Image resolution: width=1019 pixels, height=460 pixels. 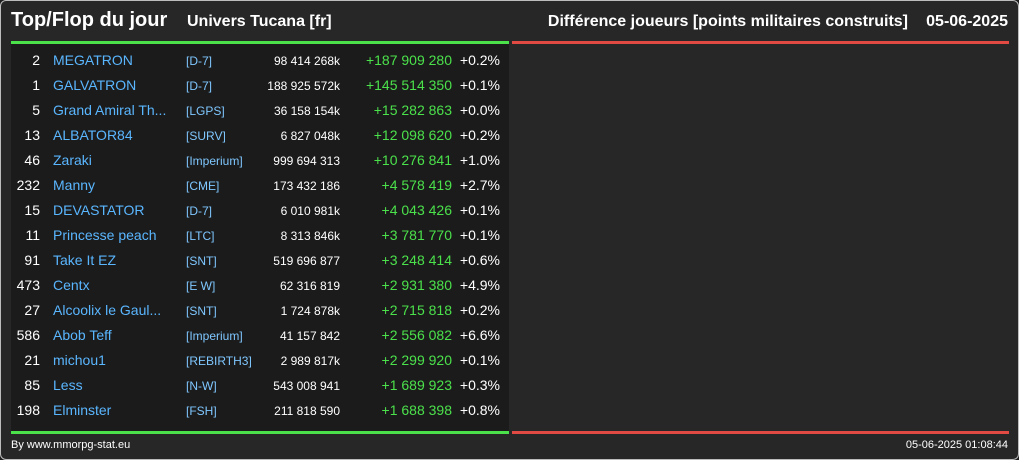 What do you see at coordinates (412, 135) in the screenshot?
I see `points-difference: +12 098 620` at bounding box center [412, 135].